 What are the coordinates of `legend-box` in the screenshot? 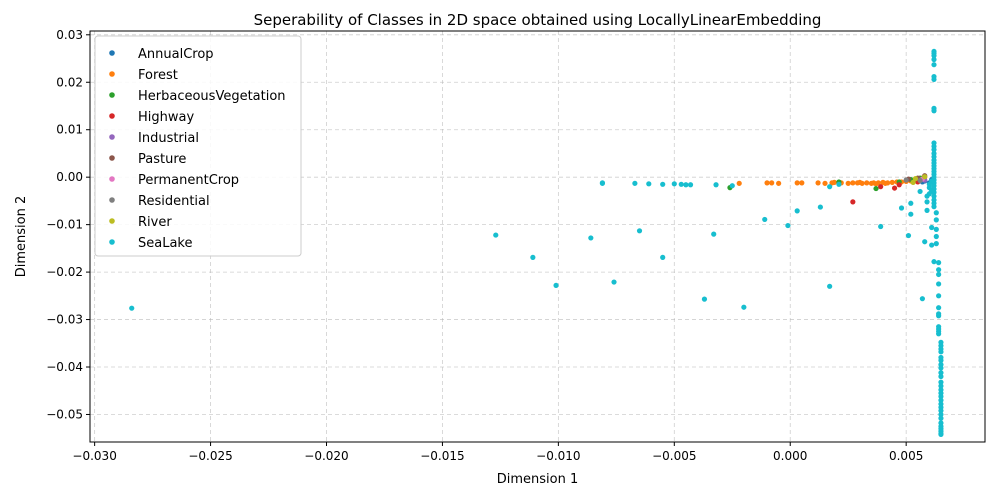 It's located at (198, 146).